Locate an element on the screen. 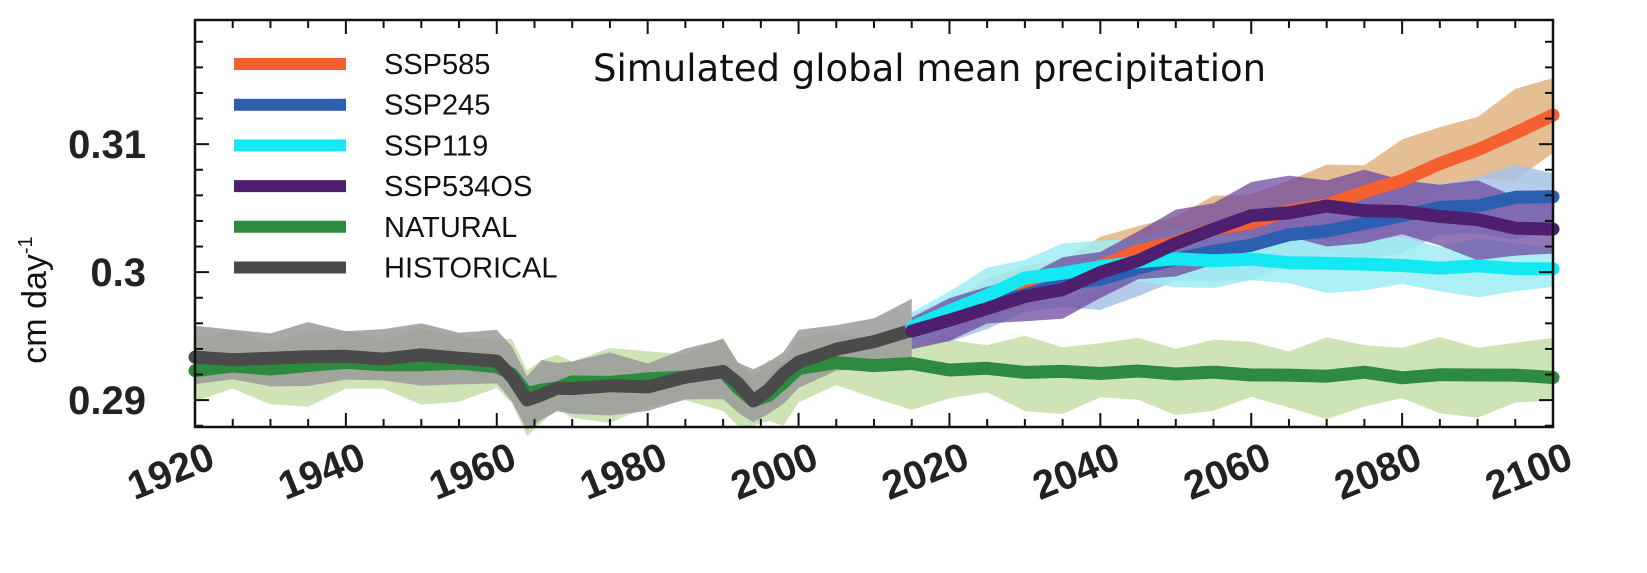 The image size is (1647, 573). x-tick-label: 2060 is located at coordinates (1227, 472).